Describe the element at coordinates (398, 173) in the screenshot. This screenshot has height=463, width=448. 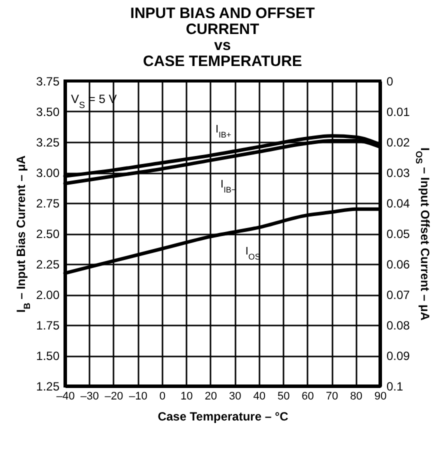
I see `y2-tick-label: 0.03` at that location.